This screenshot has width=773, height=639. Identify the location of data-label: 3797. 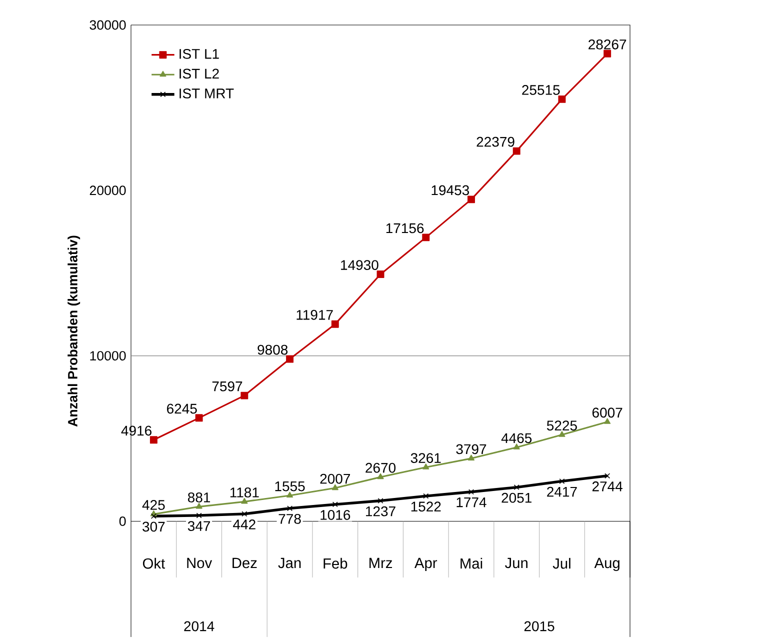
(471, 449).